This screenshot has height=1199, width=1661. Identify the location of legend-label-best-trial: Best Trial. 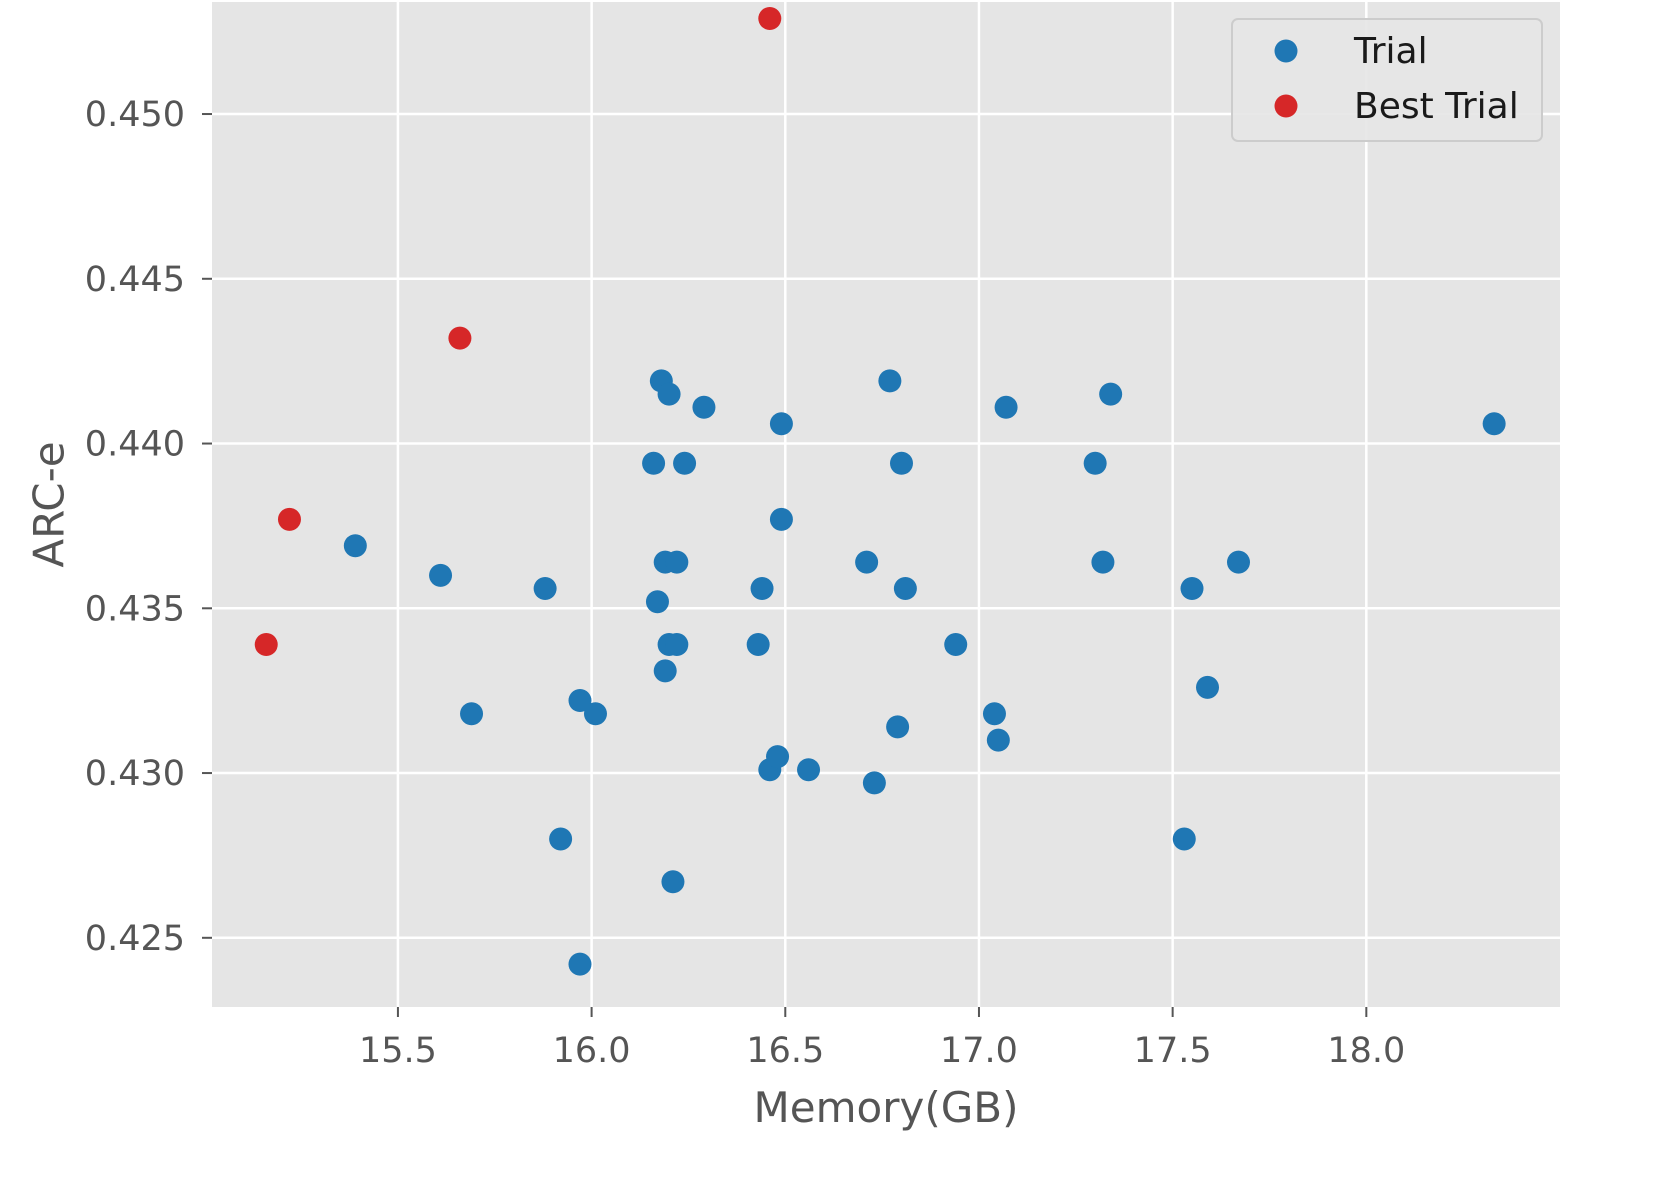
(1436, 106).